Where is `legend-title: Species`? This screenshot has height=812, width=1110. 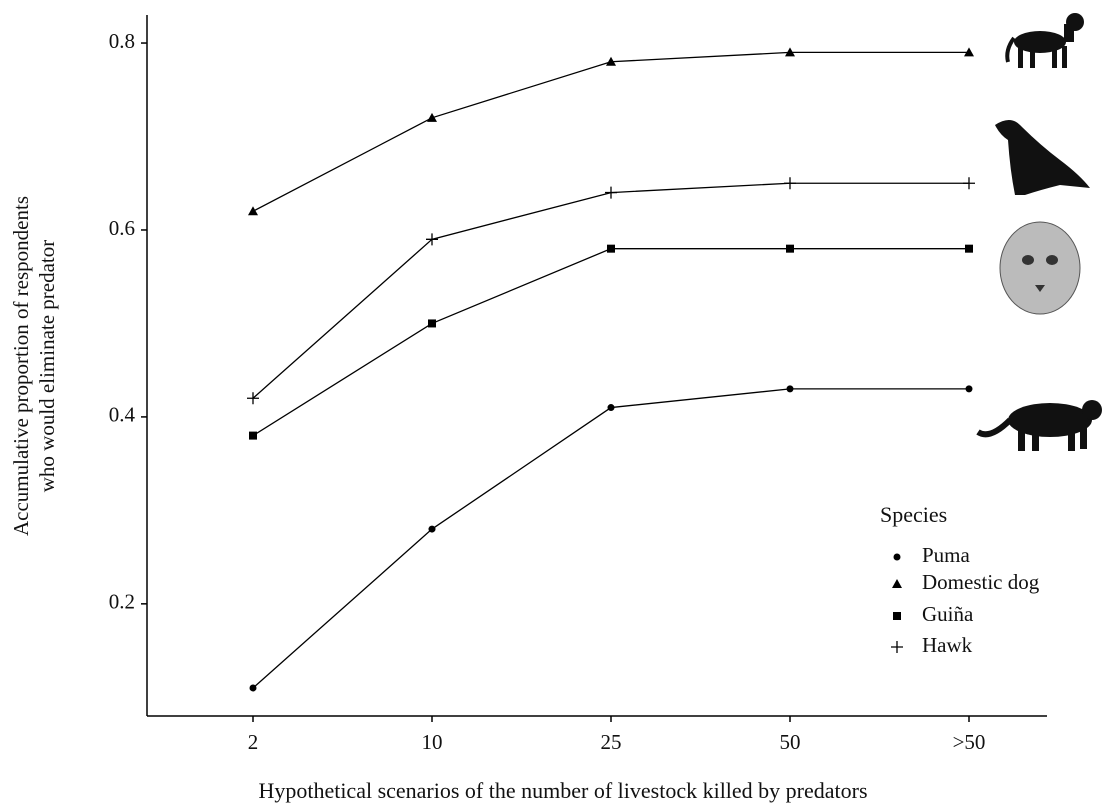
legend-title: Species is located at coordinates (913, 514).